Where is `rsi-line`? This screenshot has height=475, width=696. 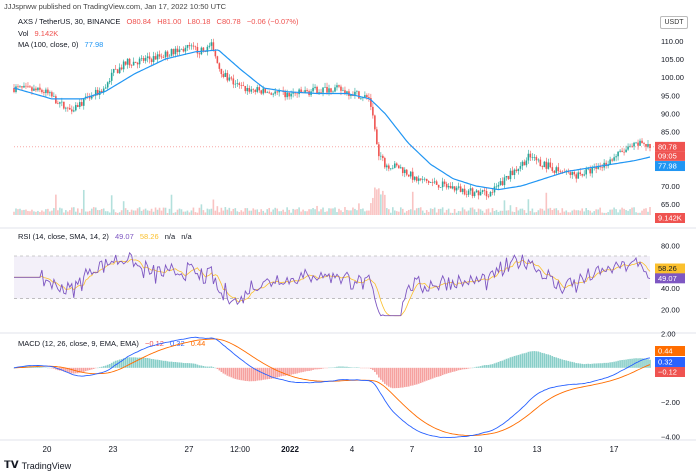
rsi-line is located at coordinates (332, 284).